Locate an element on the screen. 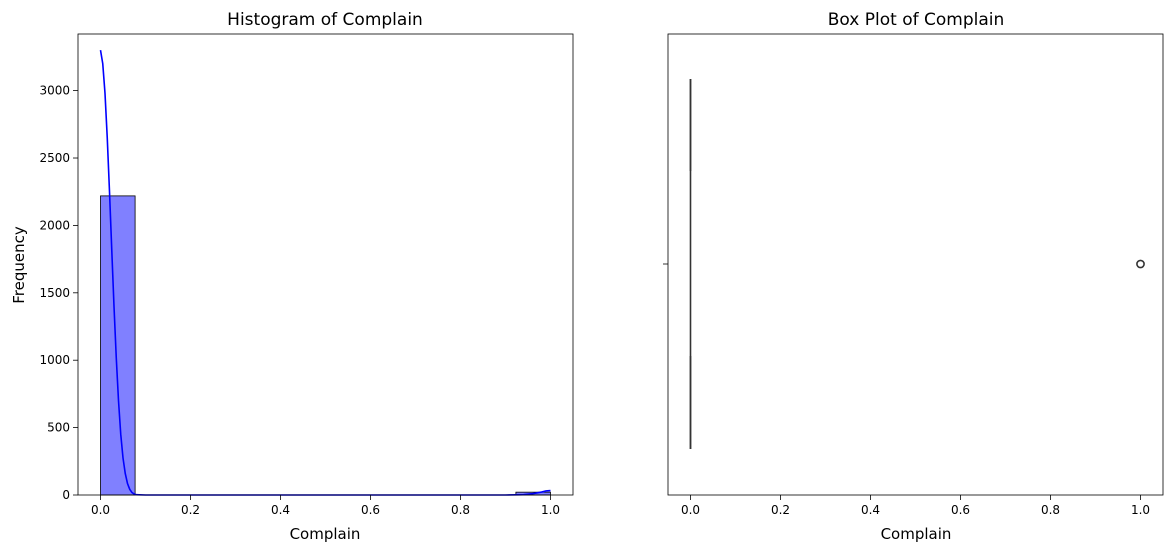  y-tick-label: 1500 is located at coordinates (54, 293).